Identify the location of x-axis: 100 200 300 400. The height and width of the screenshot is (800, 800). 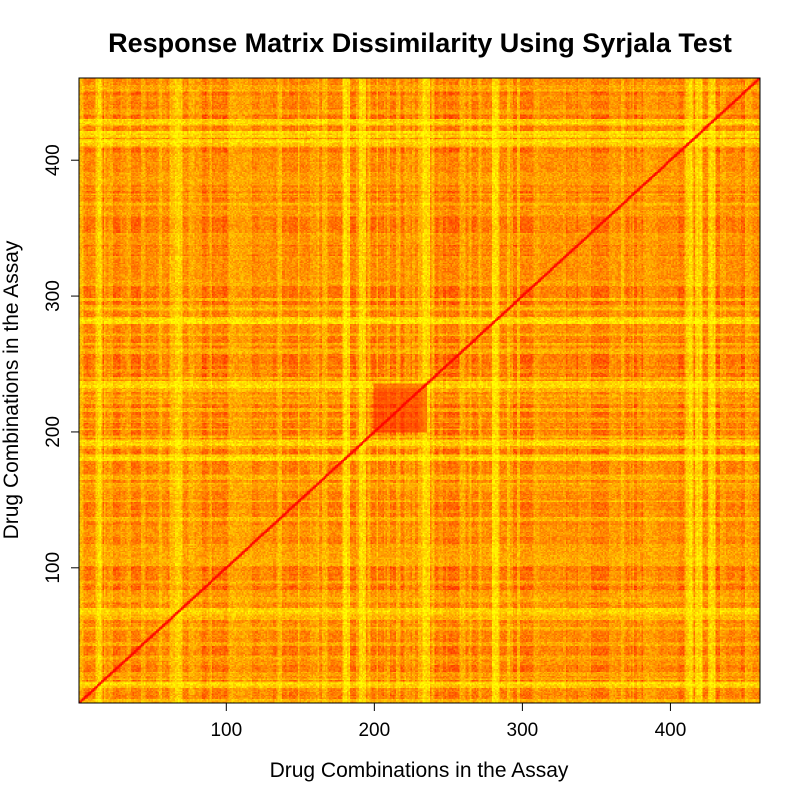
(448, 722).